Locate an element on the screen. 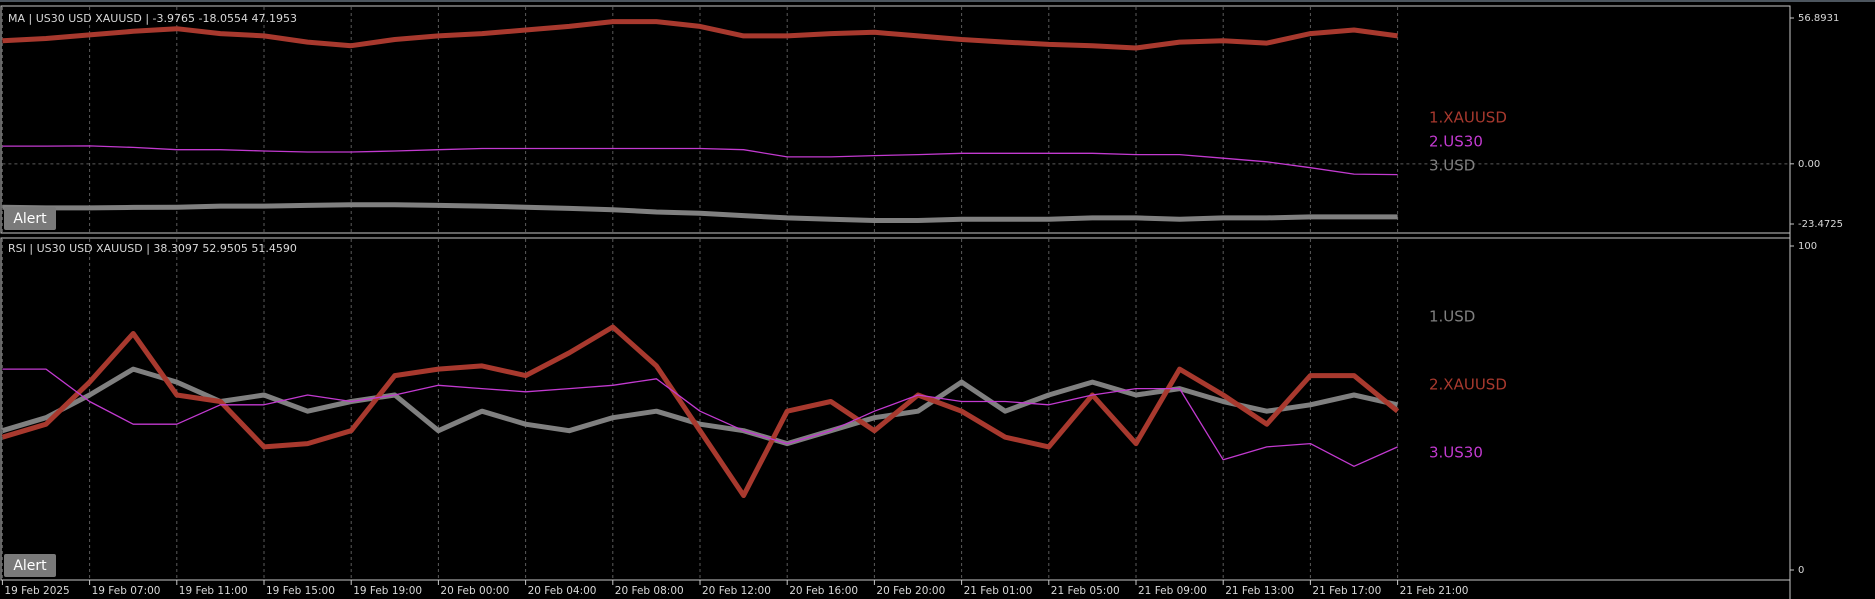 The height and width of the screenshot is (599, 1875). x-tick-label: 19 Feb 19:00 is located at coordinates (387, 591).